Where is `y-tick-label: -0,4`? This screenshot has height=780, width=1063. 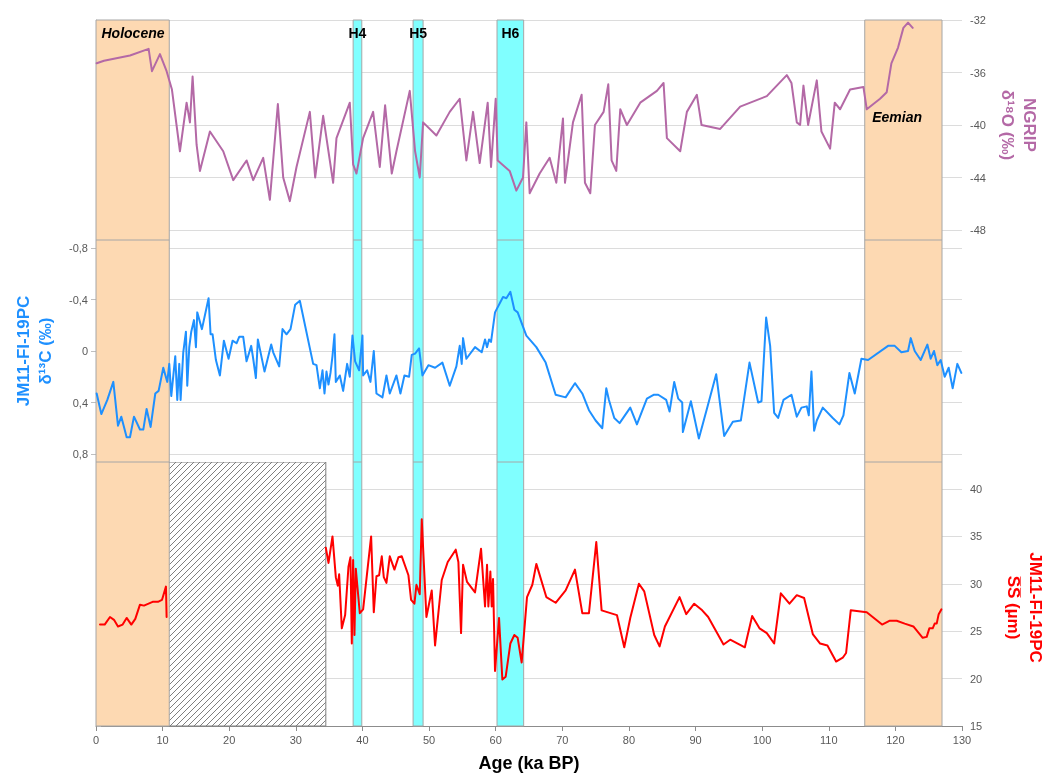 y-tick-label: -0,4 is located at coordinates (78, 299).